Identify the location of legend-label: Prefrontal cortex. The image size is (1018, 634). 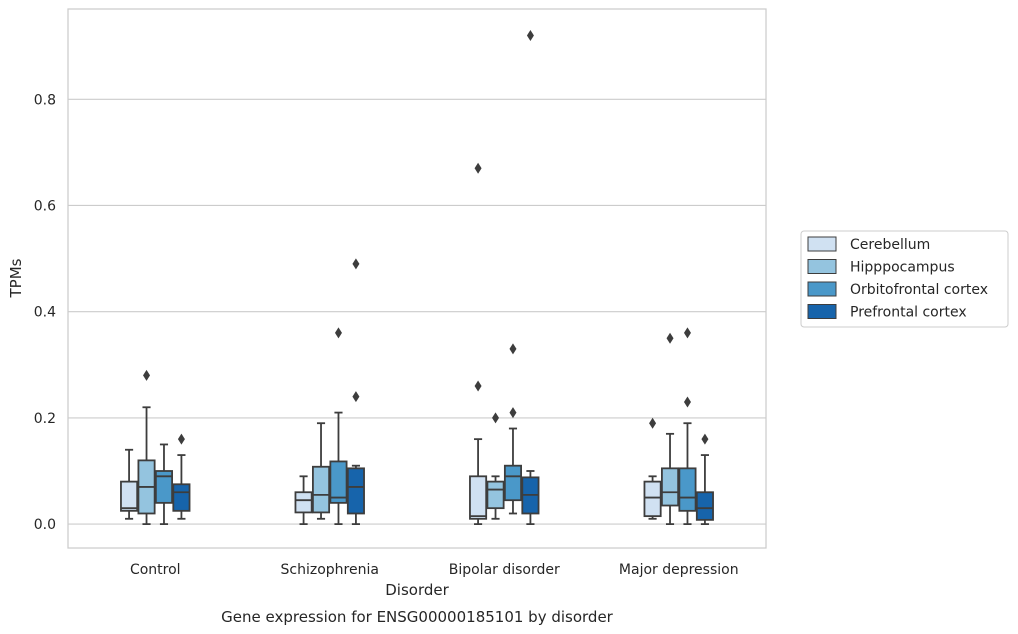
(908, 313).